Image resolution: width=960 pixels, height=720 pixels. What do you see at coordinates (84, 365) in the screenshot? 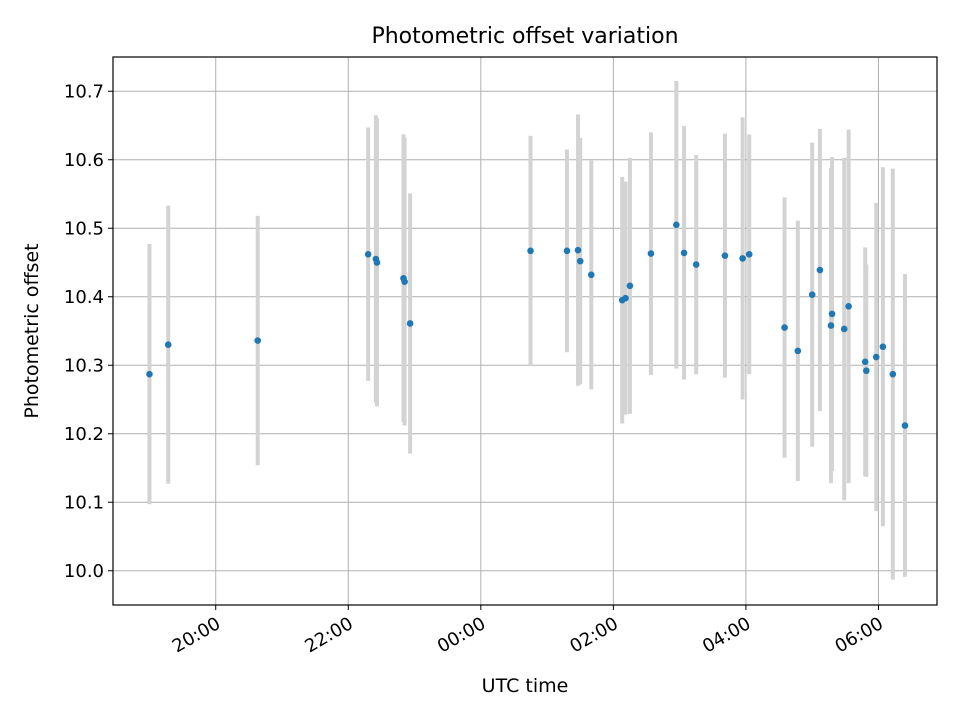
I see `y-tick-label: 10.3` at bounding box center [84, 365].